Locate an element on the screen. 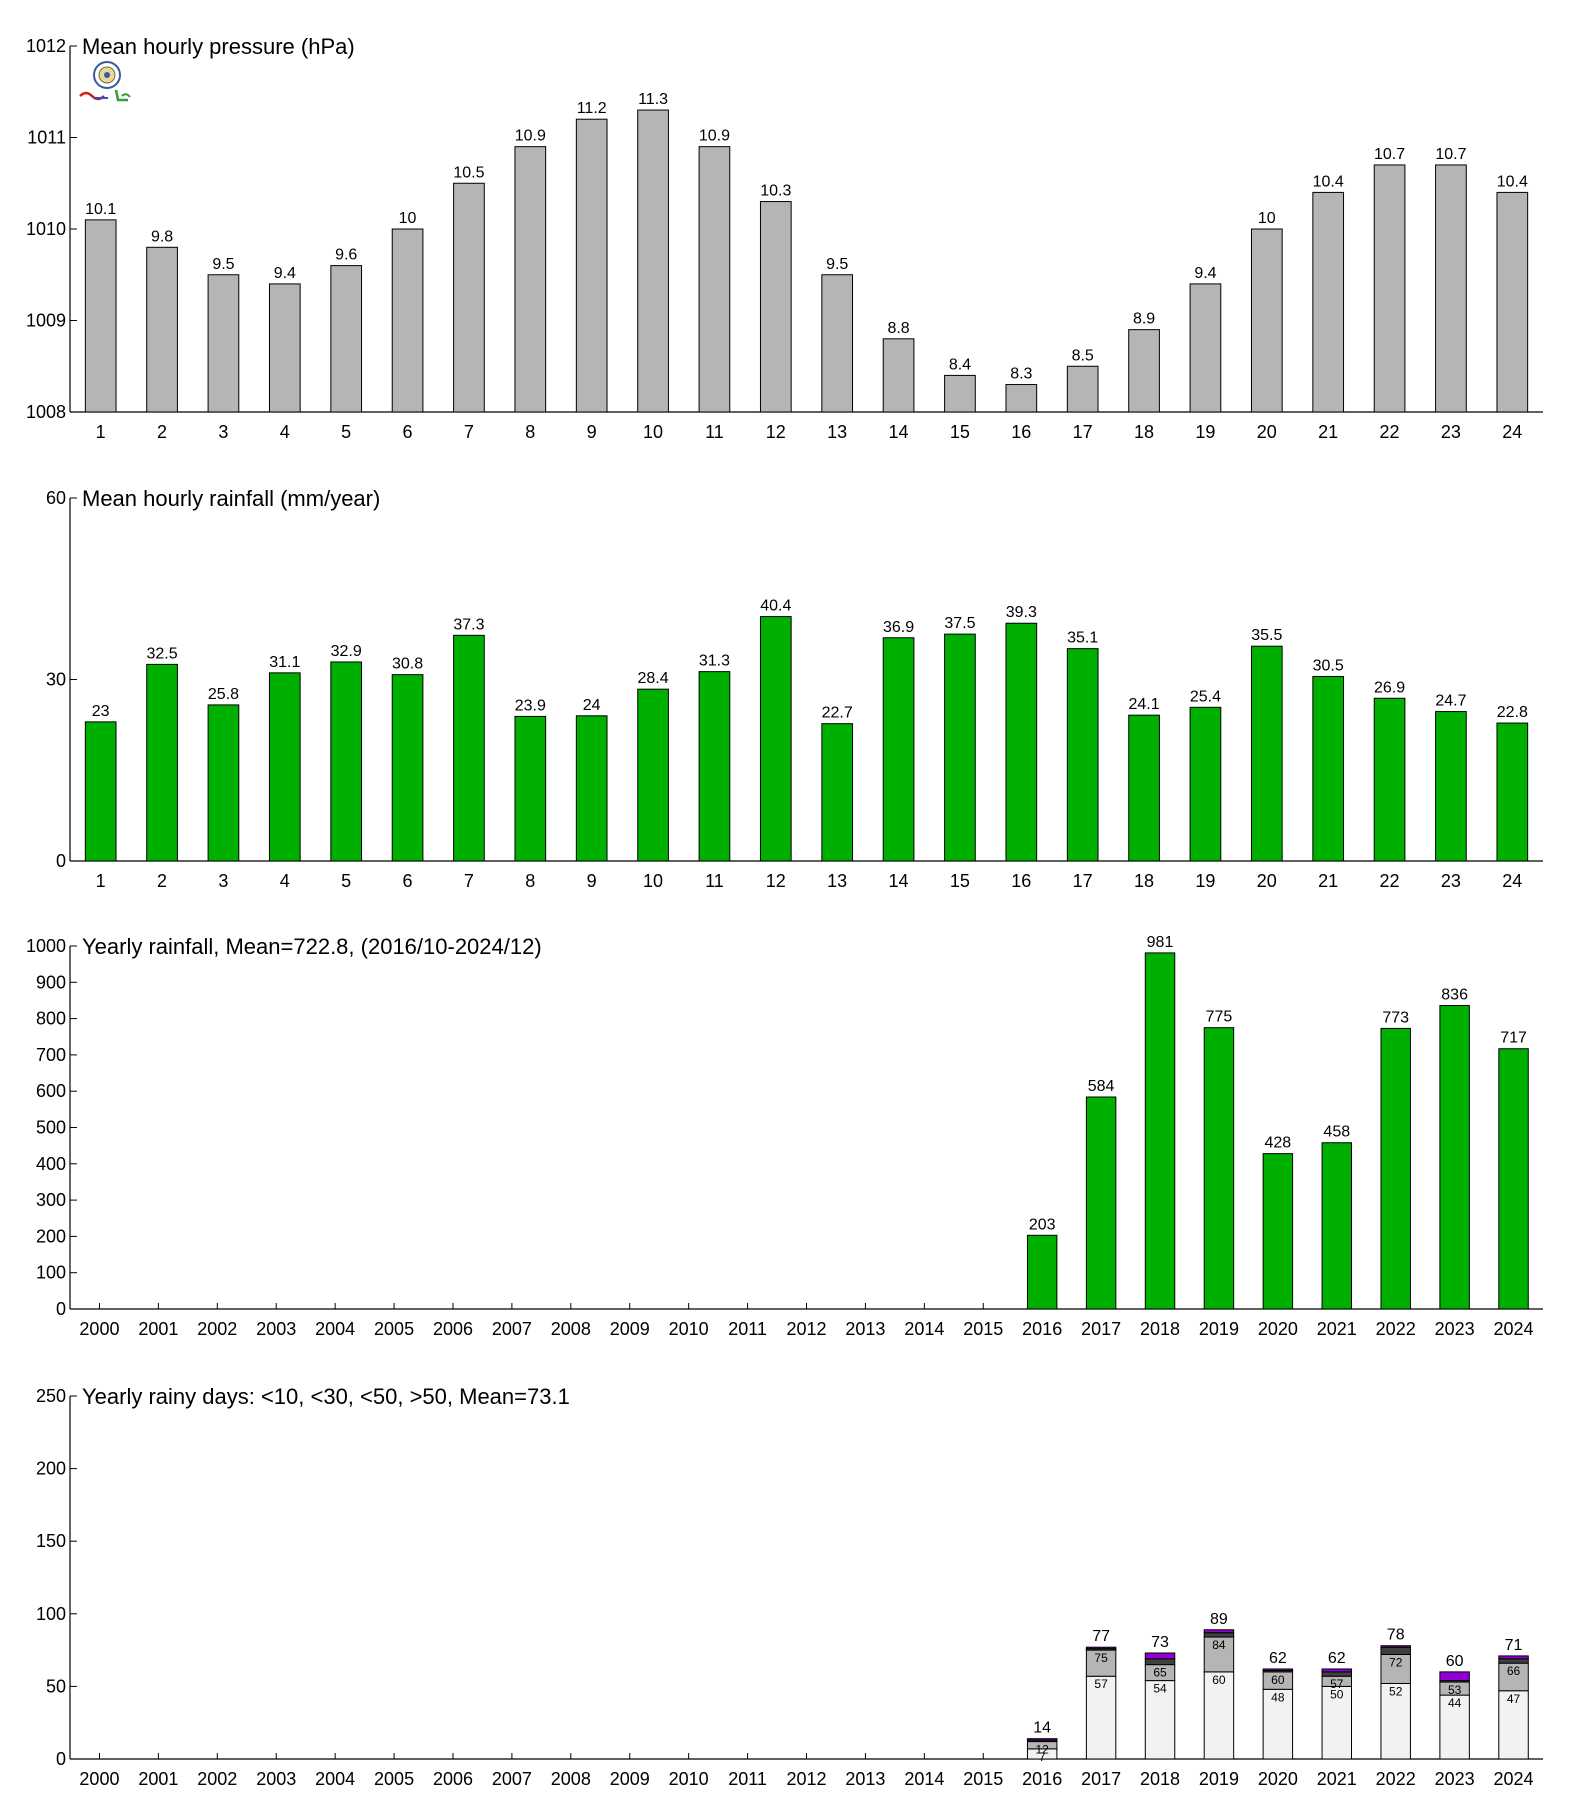 The image size is (1580, 1800). x-tick-label: 23 is located at coordinates (1451, 881).